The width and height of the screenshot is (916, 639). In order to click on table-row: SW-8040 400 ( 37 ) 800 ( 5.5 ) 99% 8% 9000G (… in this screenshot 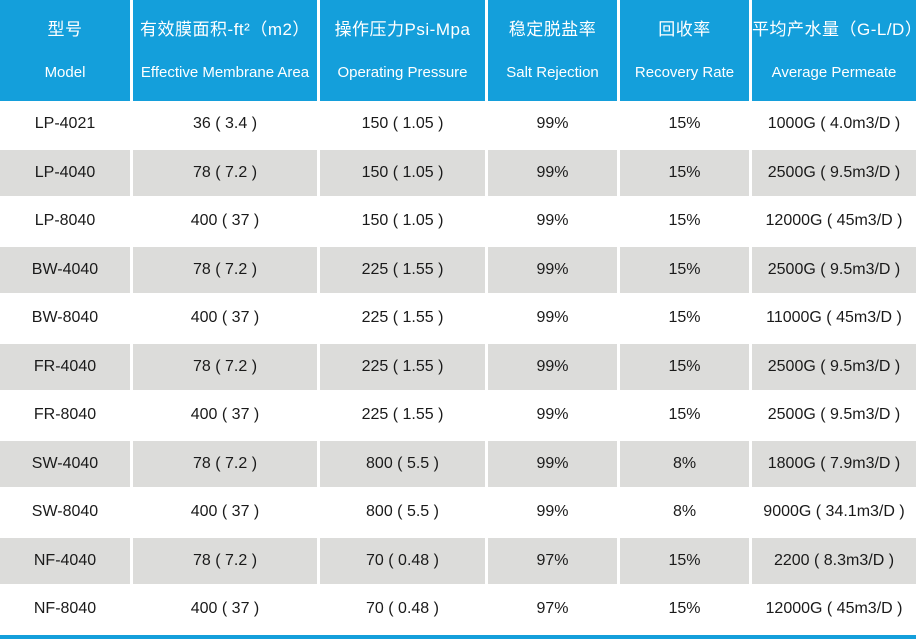, I will do `click(458, 513)`.